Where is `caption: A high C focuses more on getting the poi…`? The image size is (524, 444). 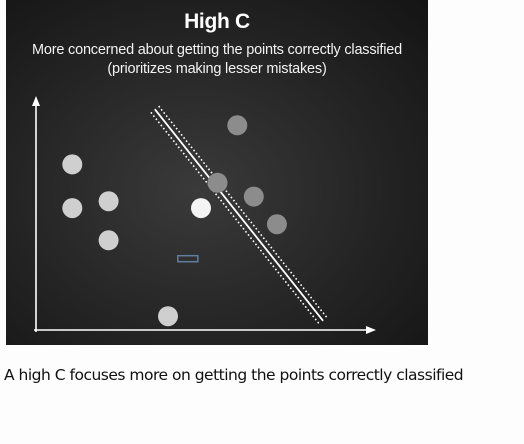
caption: A high C focuses more on getting the poi… is located at coordinates (234, 375).